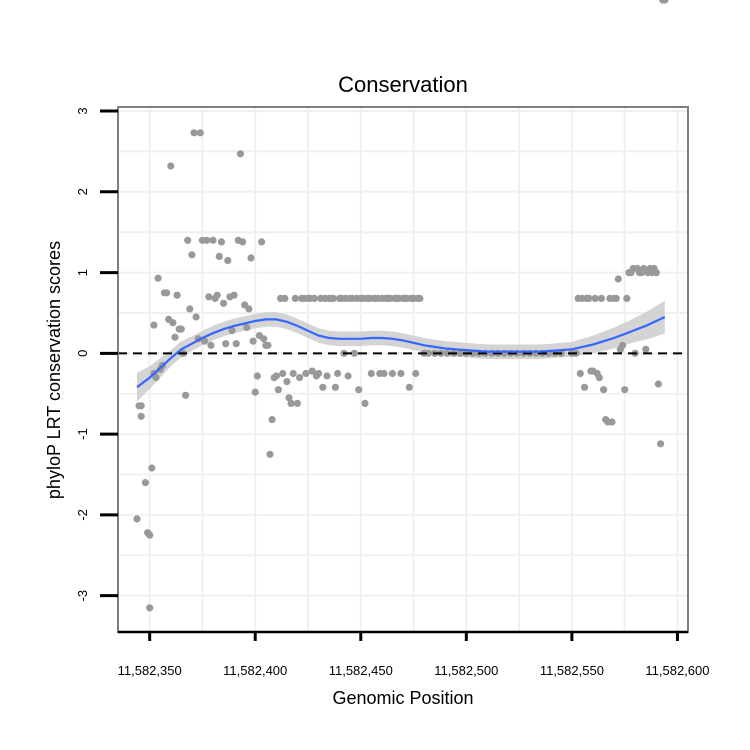 The width and height of the screenshot is (750, 750). What do you see at coordinates (82, 596) in the screenshot?
I see `y-tick-label: -3` at bounding box center [82, 596].